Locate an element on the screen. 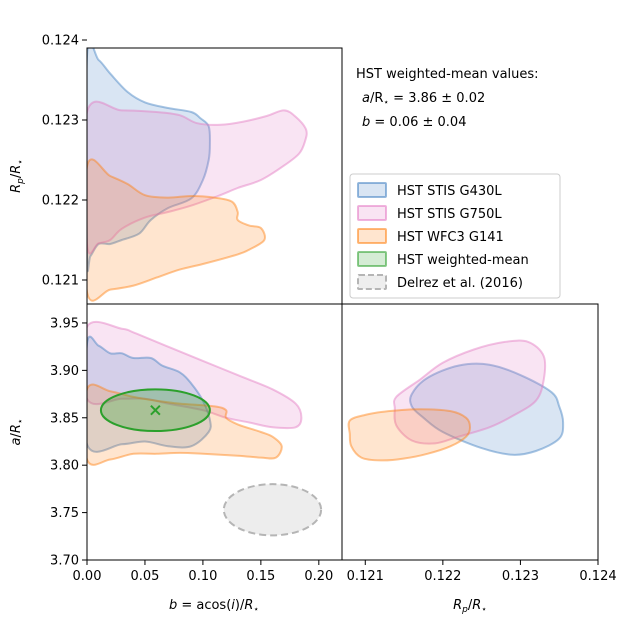 This screenshot has height=623, width=623. xtick-label: 0.10 is located at coordinates (202, 576).